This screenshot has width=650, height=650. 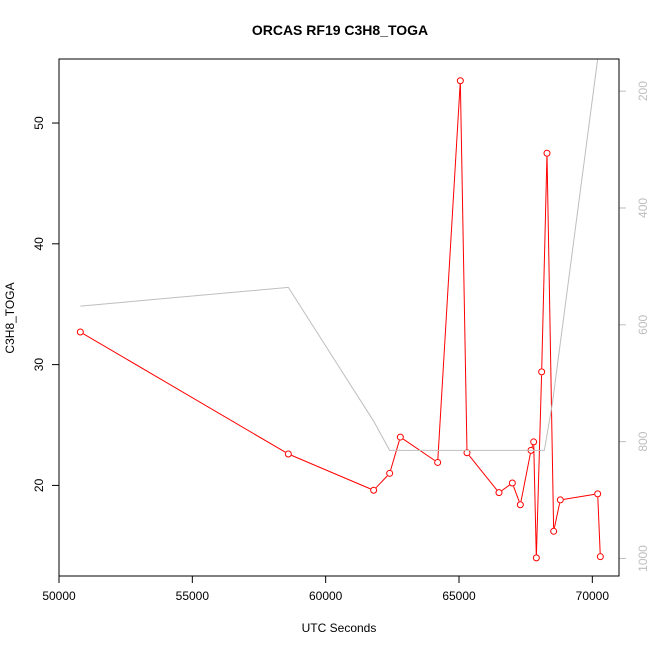 What do you see at coordinates (10, 317) in the screenshot?
I see `y-axis-label: C3H8_TOGA` at bounding box center [10, 317].